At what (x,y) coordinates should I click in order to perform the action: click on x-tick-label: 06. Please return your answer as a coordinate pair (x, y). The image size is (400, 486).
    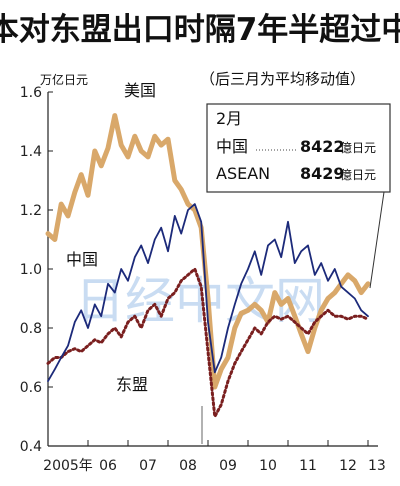
    Looking at the image, I should click on (108, 466).